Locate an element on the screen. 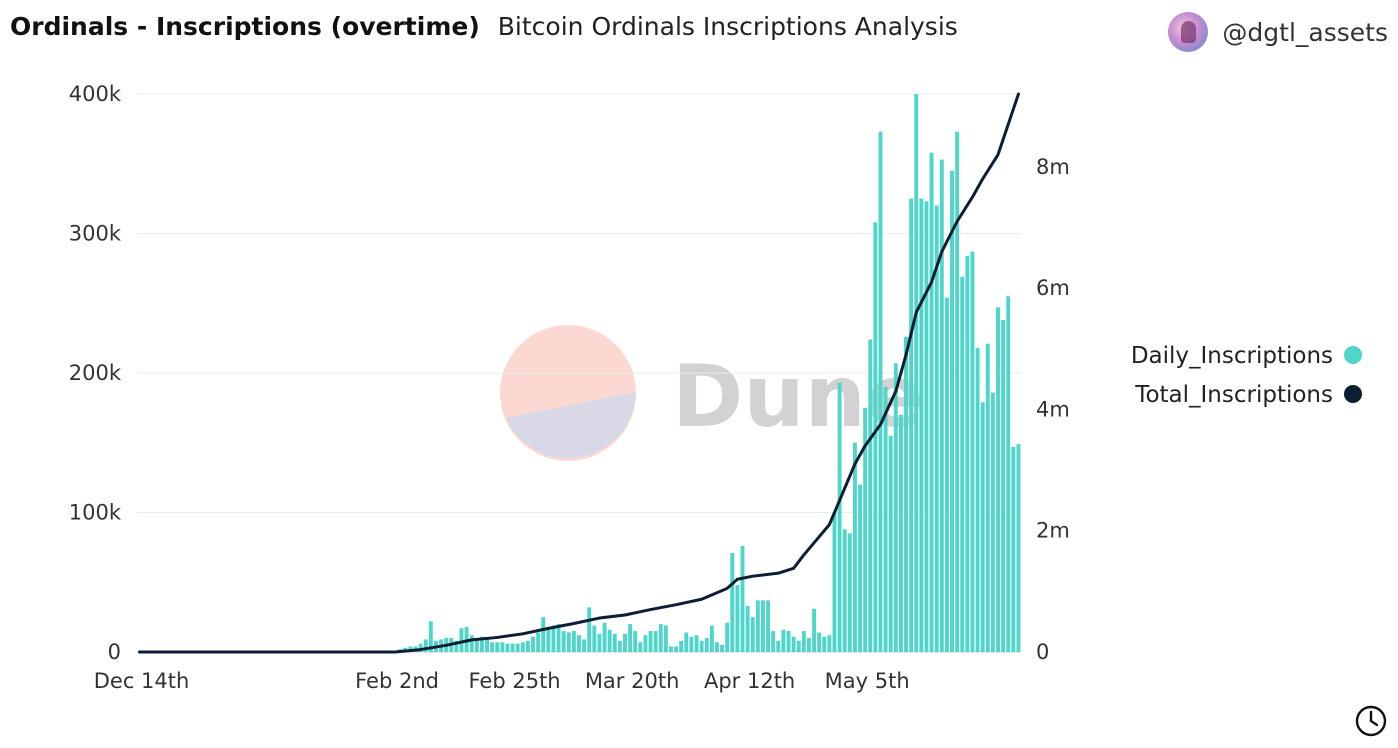 This screenshot has height=748, width=1398. left-y-tick-label: 400k is located at coordinates (95, 94).